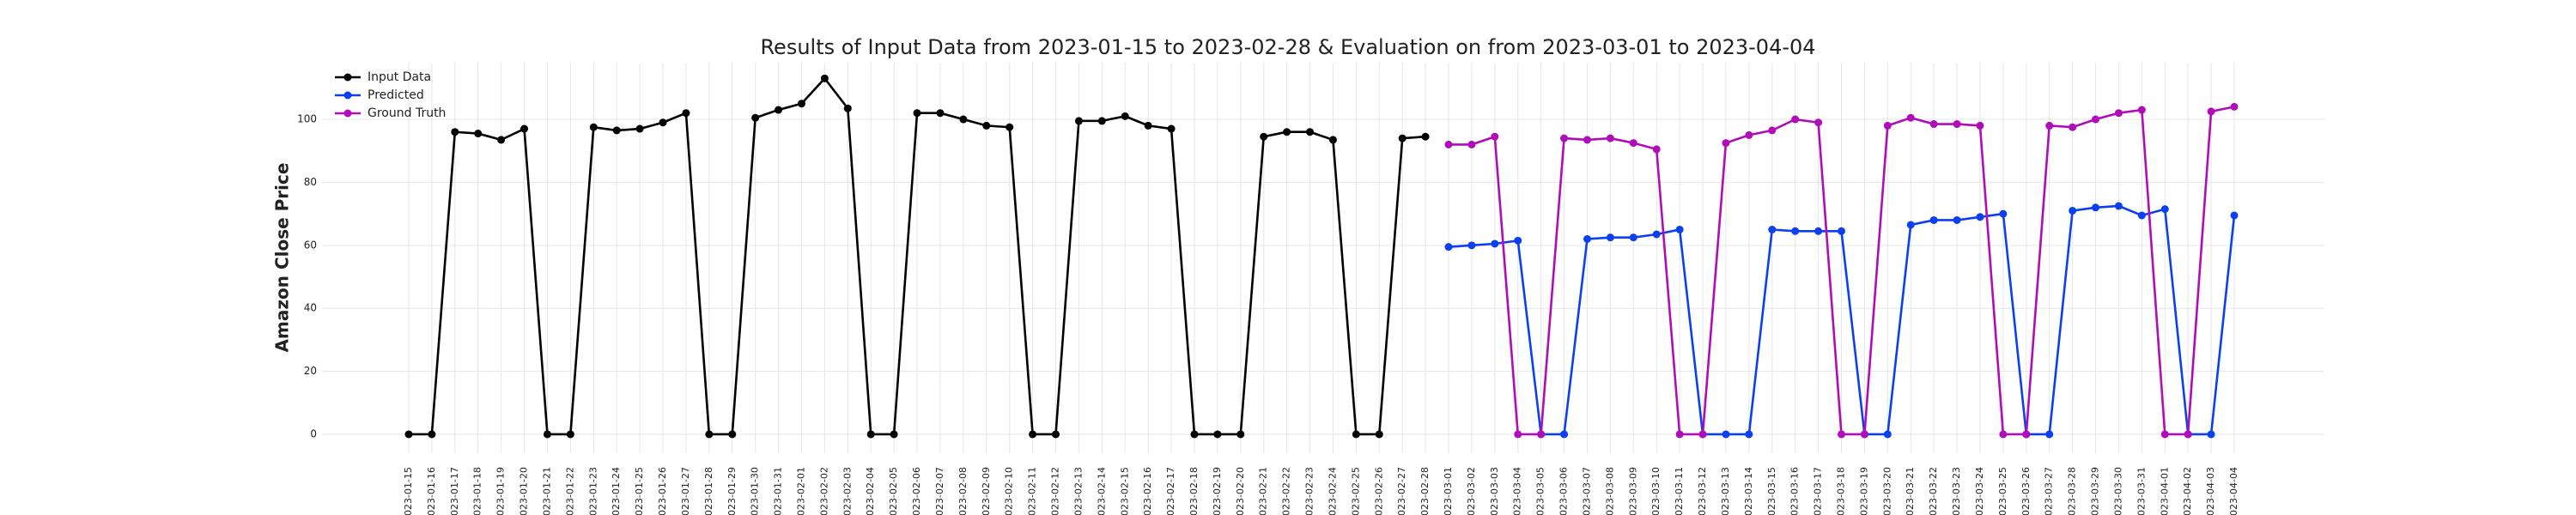 The image size is (2576, 515). What do you see at coordinates (1726, 491) in the screenshot?
I see `x-tick-label: 2023-03-13` at bounding box center [1726, 491].